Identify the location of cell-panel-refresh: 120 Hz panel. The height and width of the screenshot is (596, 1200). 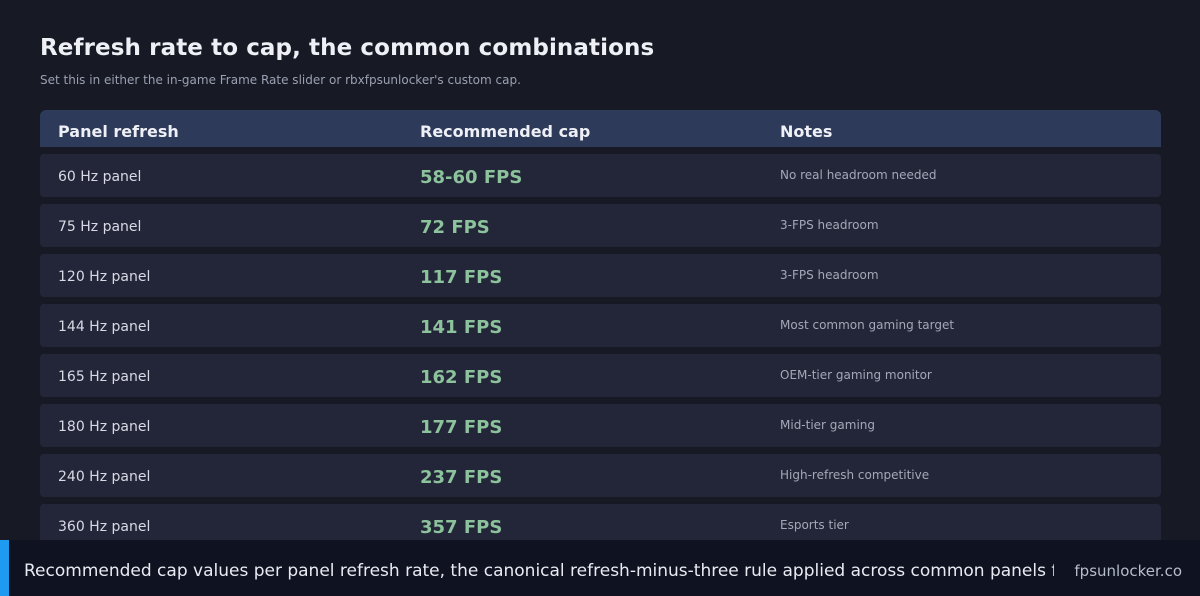
(104, 277).